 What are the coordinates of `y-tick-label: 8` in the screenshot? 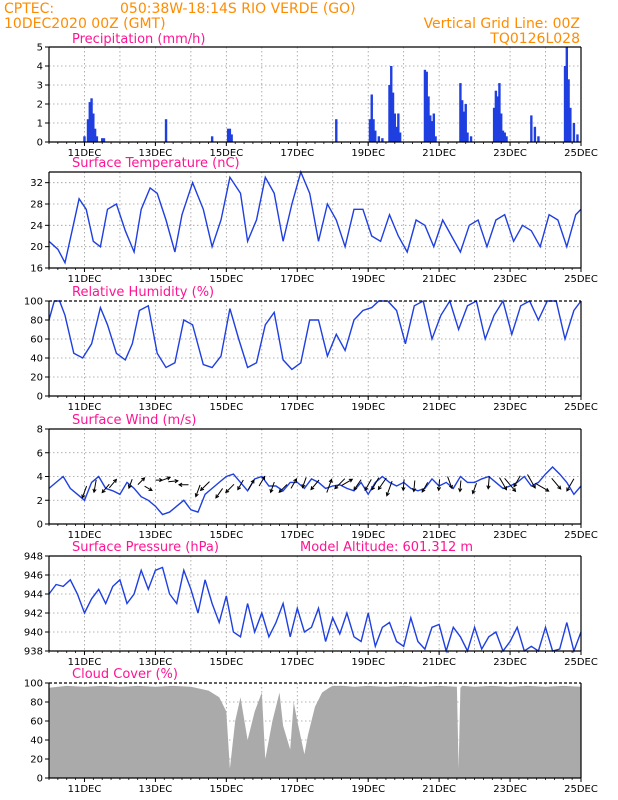 It's located at (40, 430).